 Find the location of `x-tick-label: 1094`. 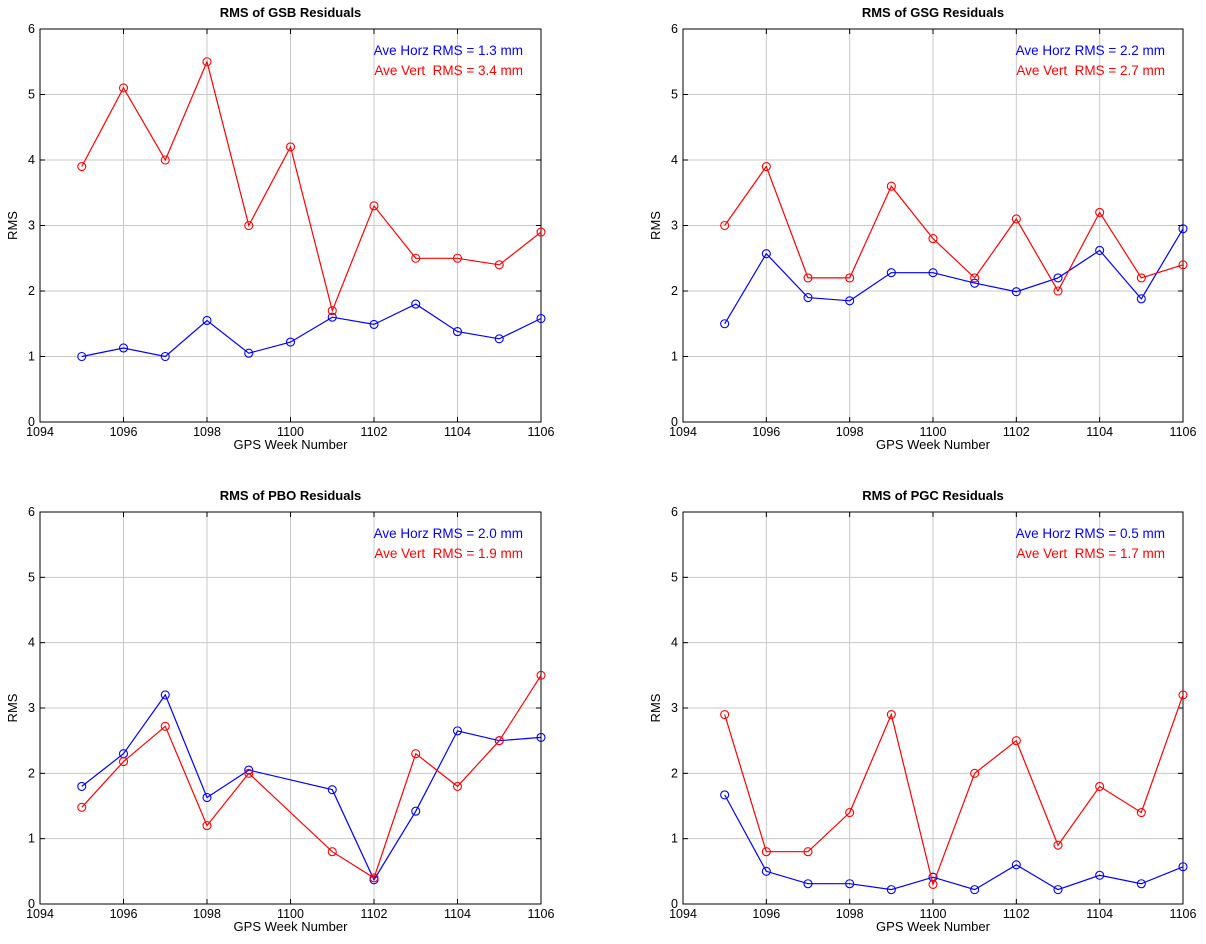

x-tick-label: 1094 is located at coordinates (683, 432).